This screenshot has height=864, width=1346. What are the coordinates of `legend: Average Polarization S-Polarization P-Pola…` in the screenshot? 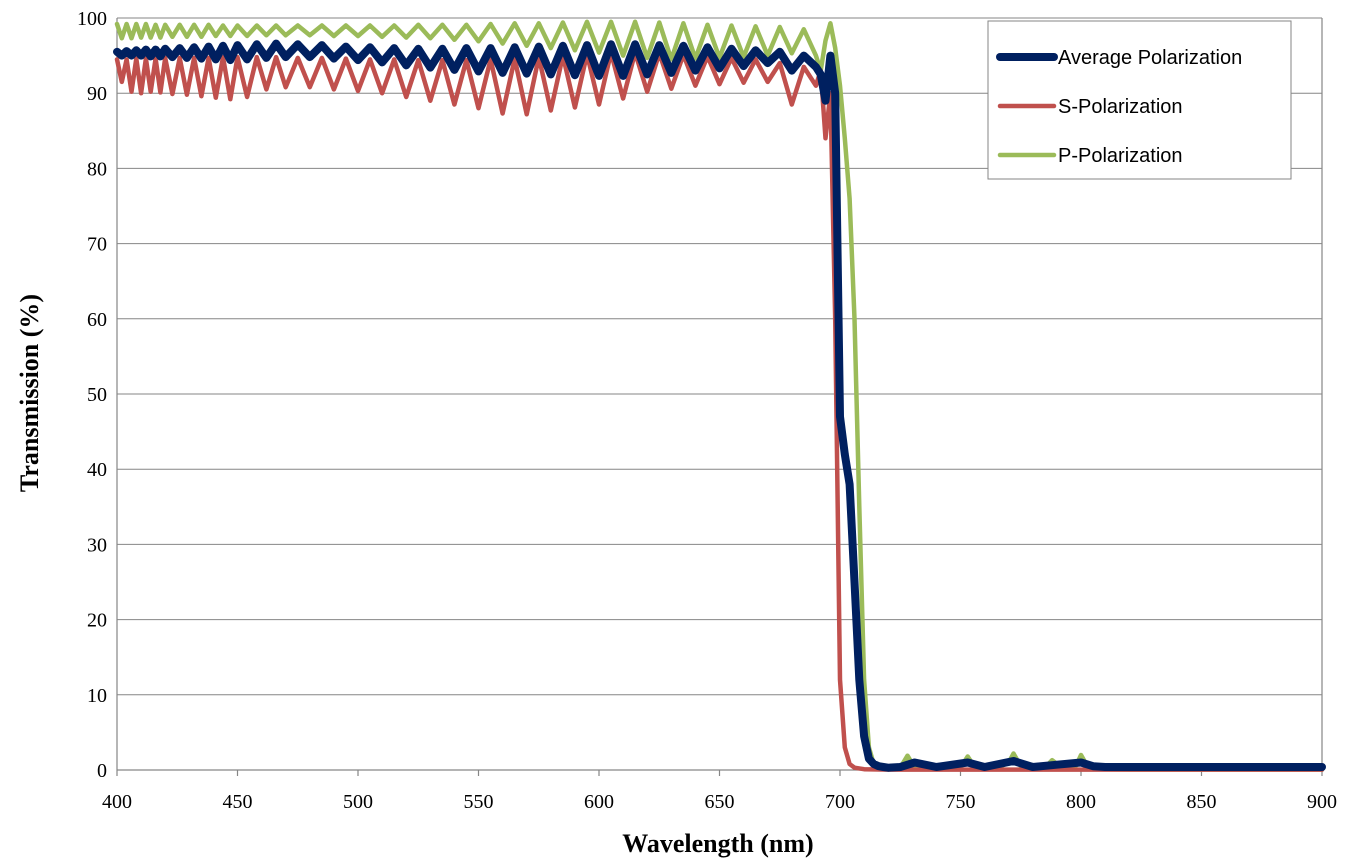 It's located at (1139, 100).